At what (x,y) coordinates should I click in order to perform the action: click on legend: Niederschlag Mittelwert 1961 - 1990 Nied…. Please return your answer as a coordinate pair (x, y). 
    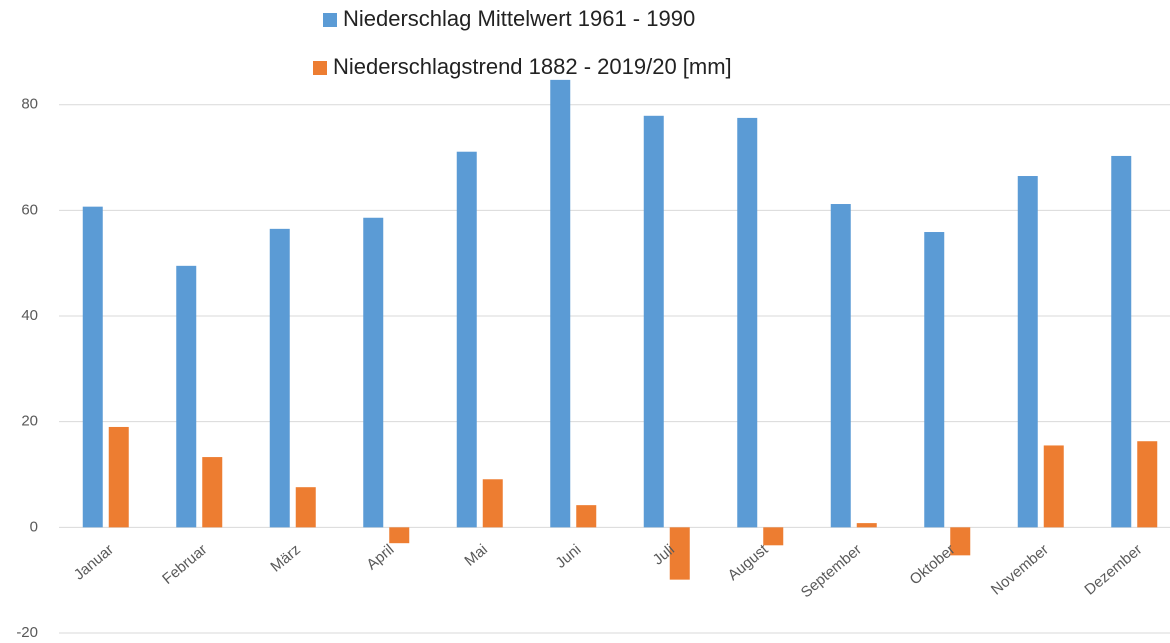
    Looking at the image, I should click on (522, 42).